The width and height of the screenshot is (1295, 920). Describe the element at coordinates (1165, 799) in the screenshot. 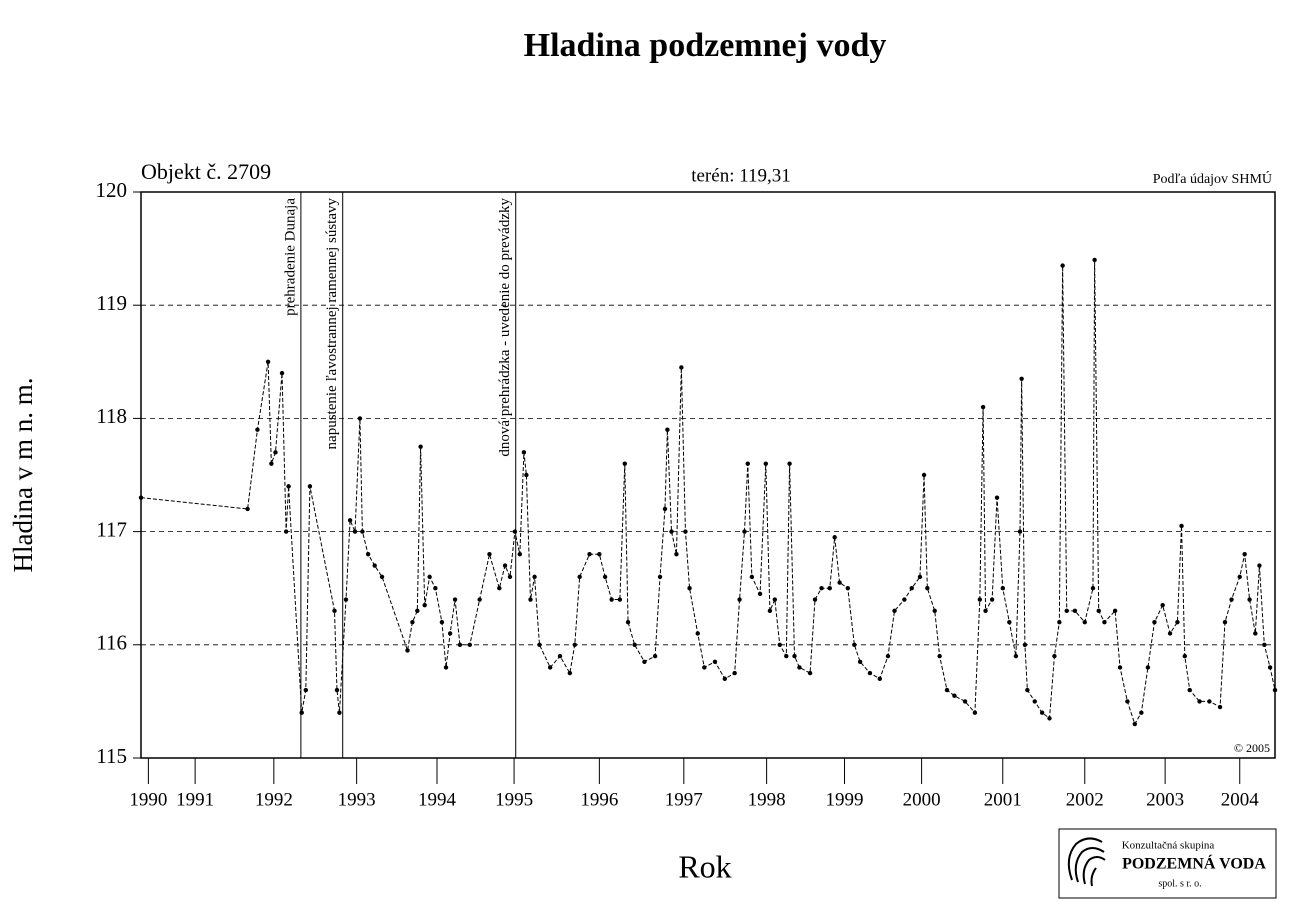

I see `x-tick-label: 2003` at that location.